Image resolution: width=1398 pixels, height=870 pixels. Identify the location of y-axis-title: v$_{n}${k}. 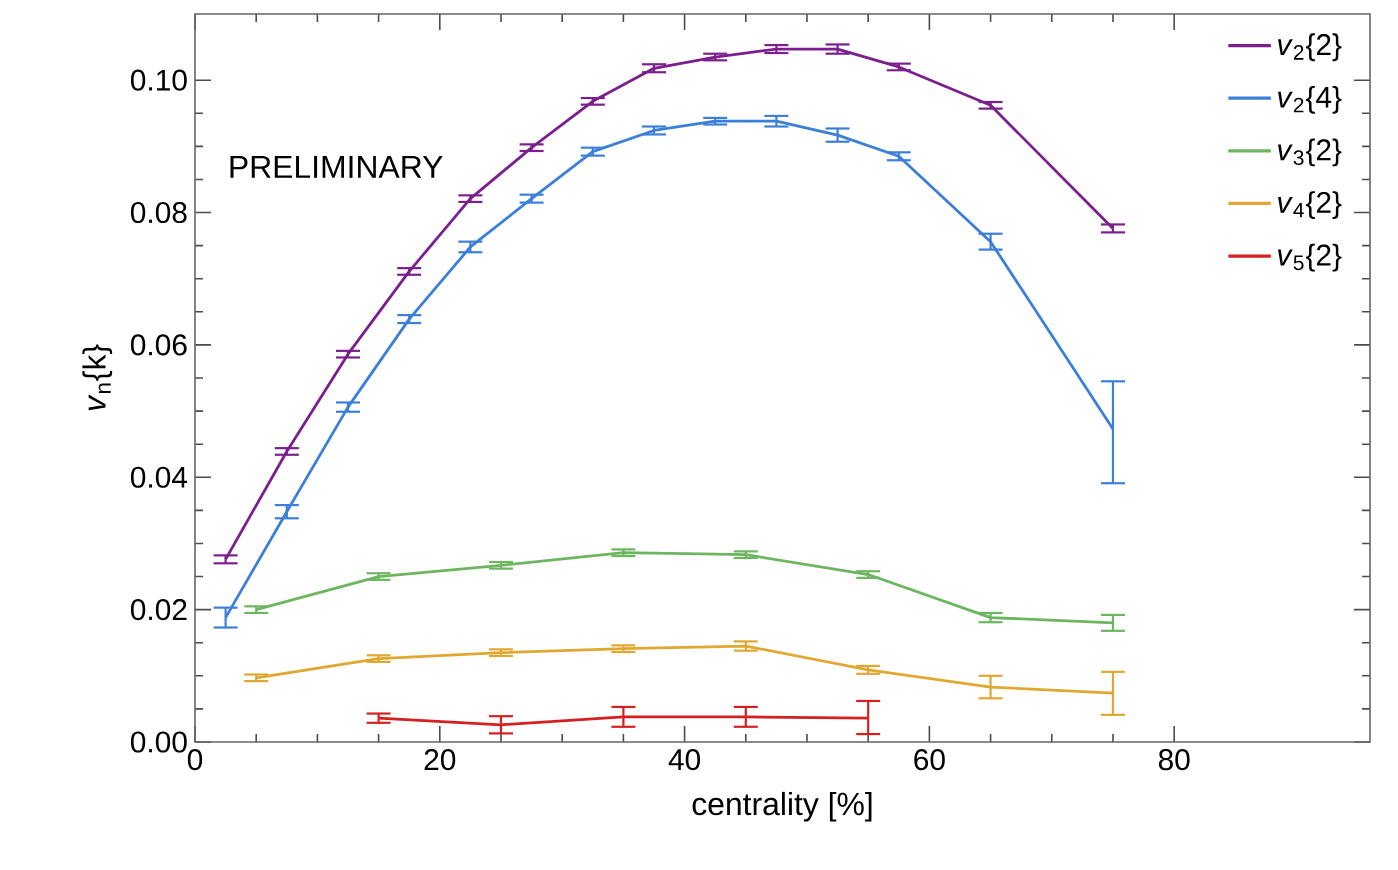
(97, 377).